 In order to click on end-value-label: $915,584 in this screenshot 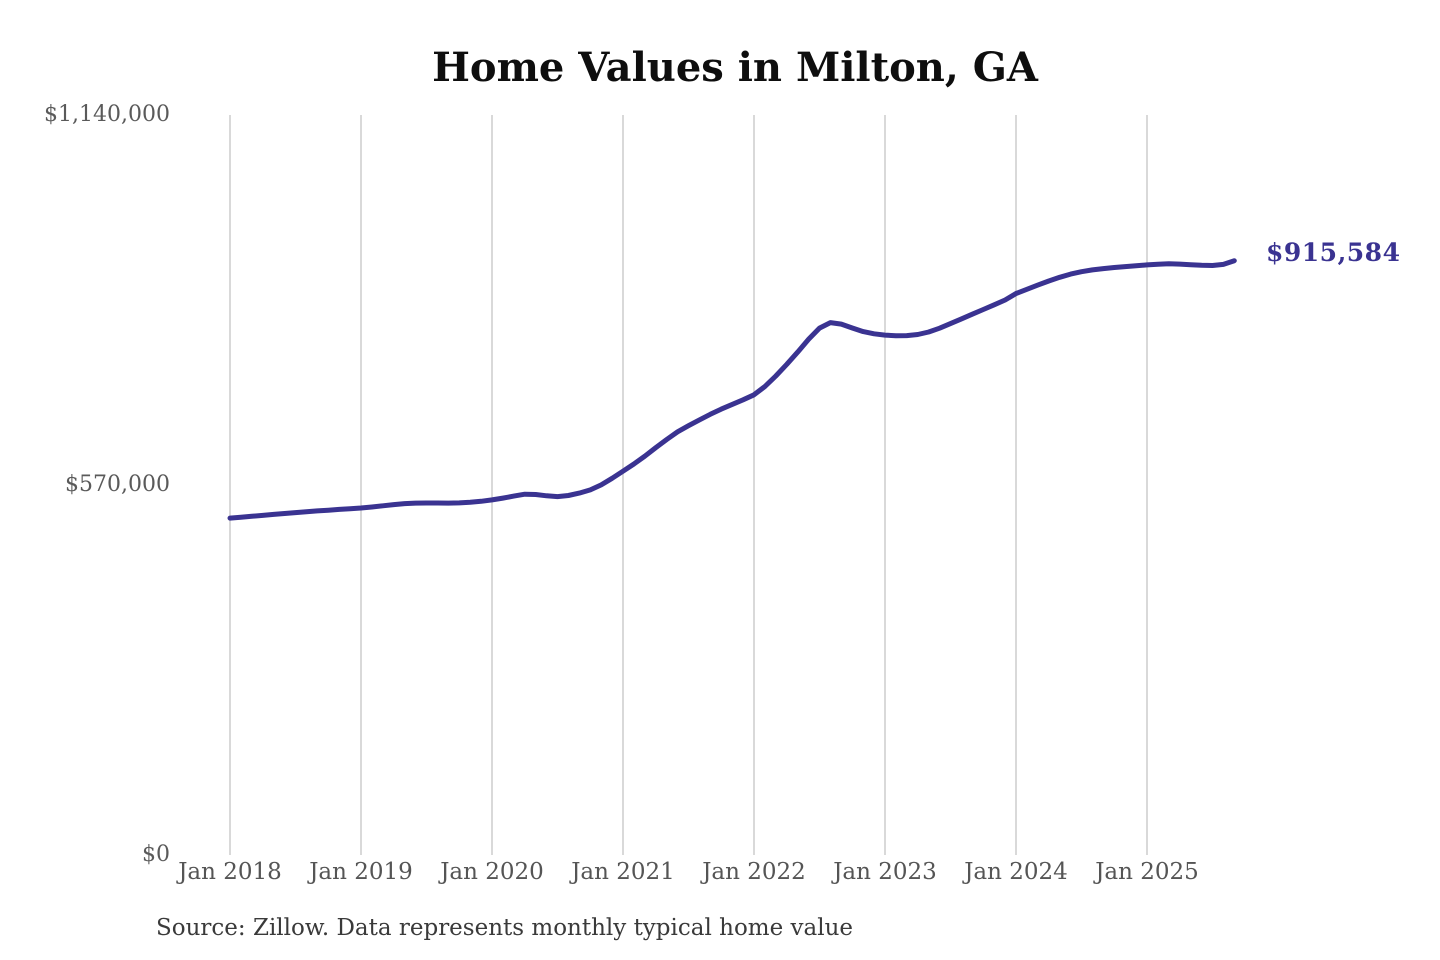, I will do `click(1333, 252)`.